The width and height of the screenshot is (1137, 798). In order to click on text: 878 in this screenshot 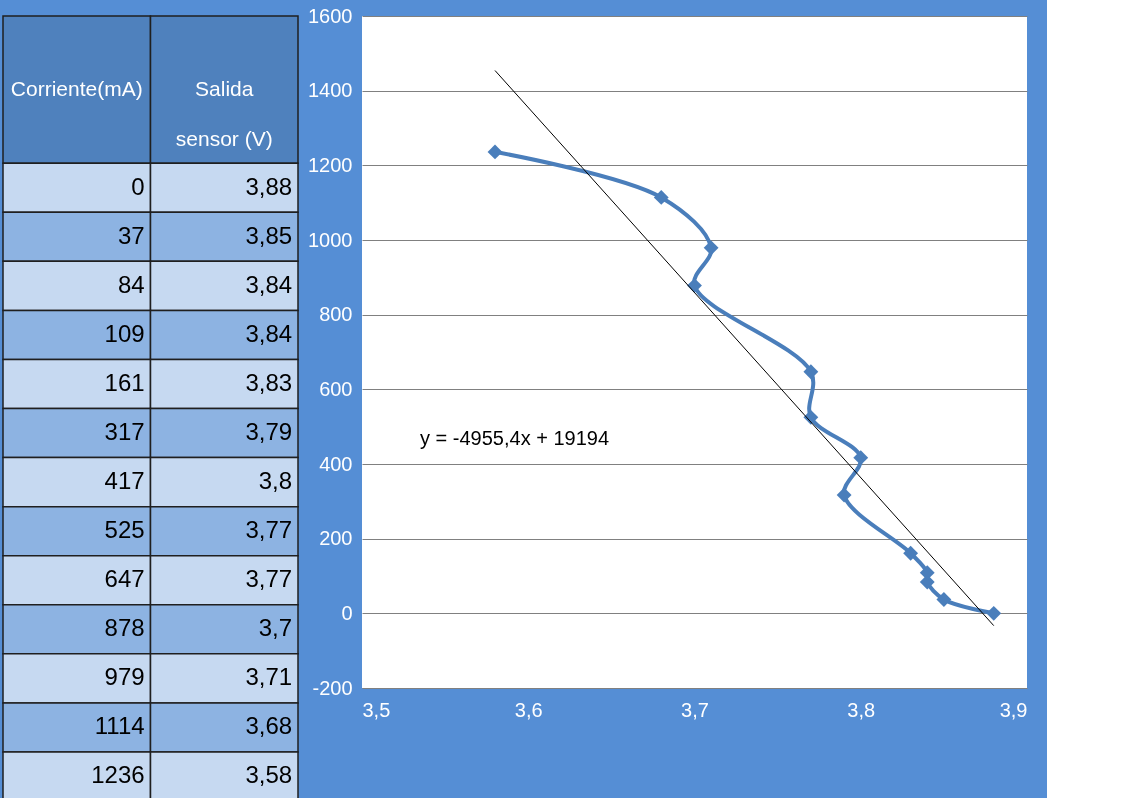, I will do `click(124, 628)`.